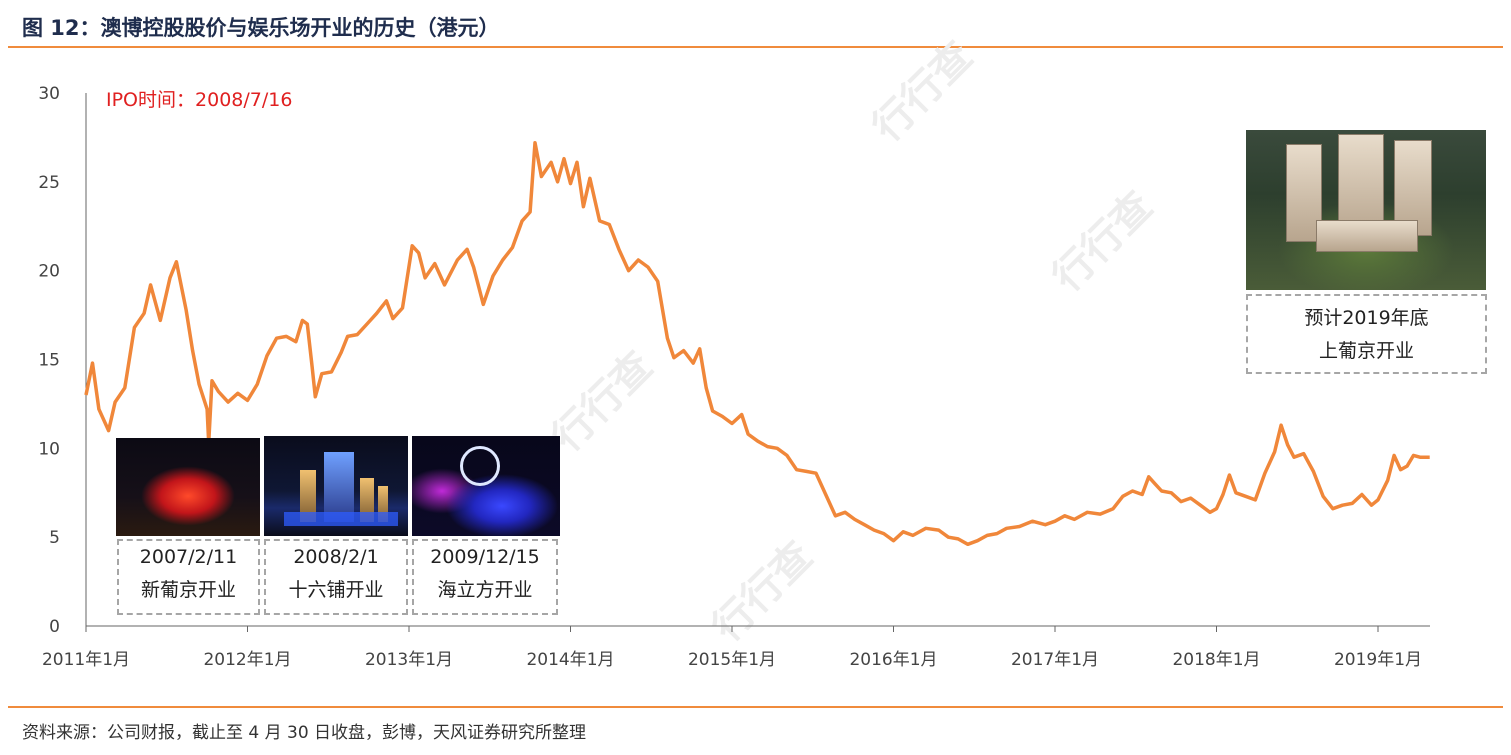 The width and height of the screenshot is (1511, 755). I want to click on ipo-annotation: IPO时间：2008/7/16, so click(199, 100).